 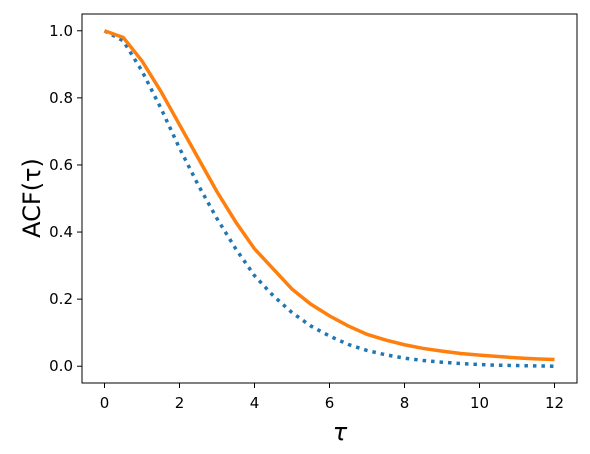 What do you see at coordinates (554, 403) in the screenshot?
I see `x-tick-label: 12` at bounding box center [554, 403].